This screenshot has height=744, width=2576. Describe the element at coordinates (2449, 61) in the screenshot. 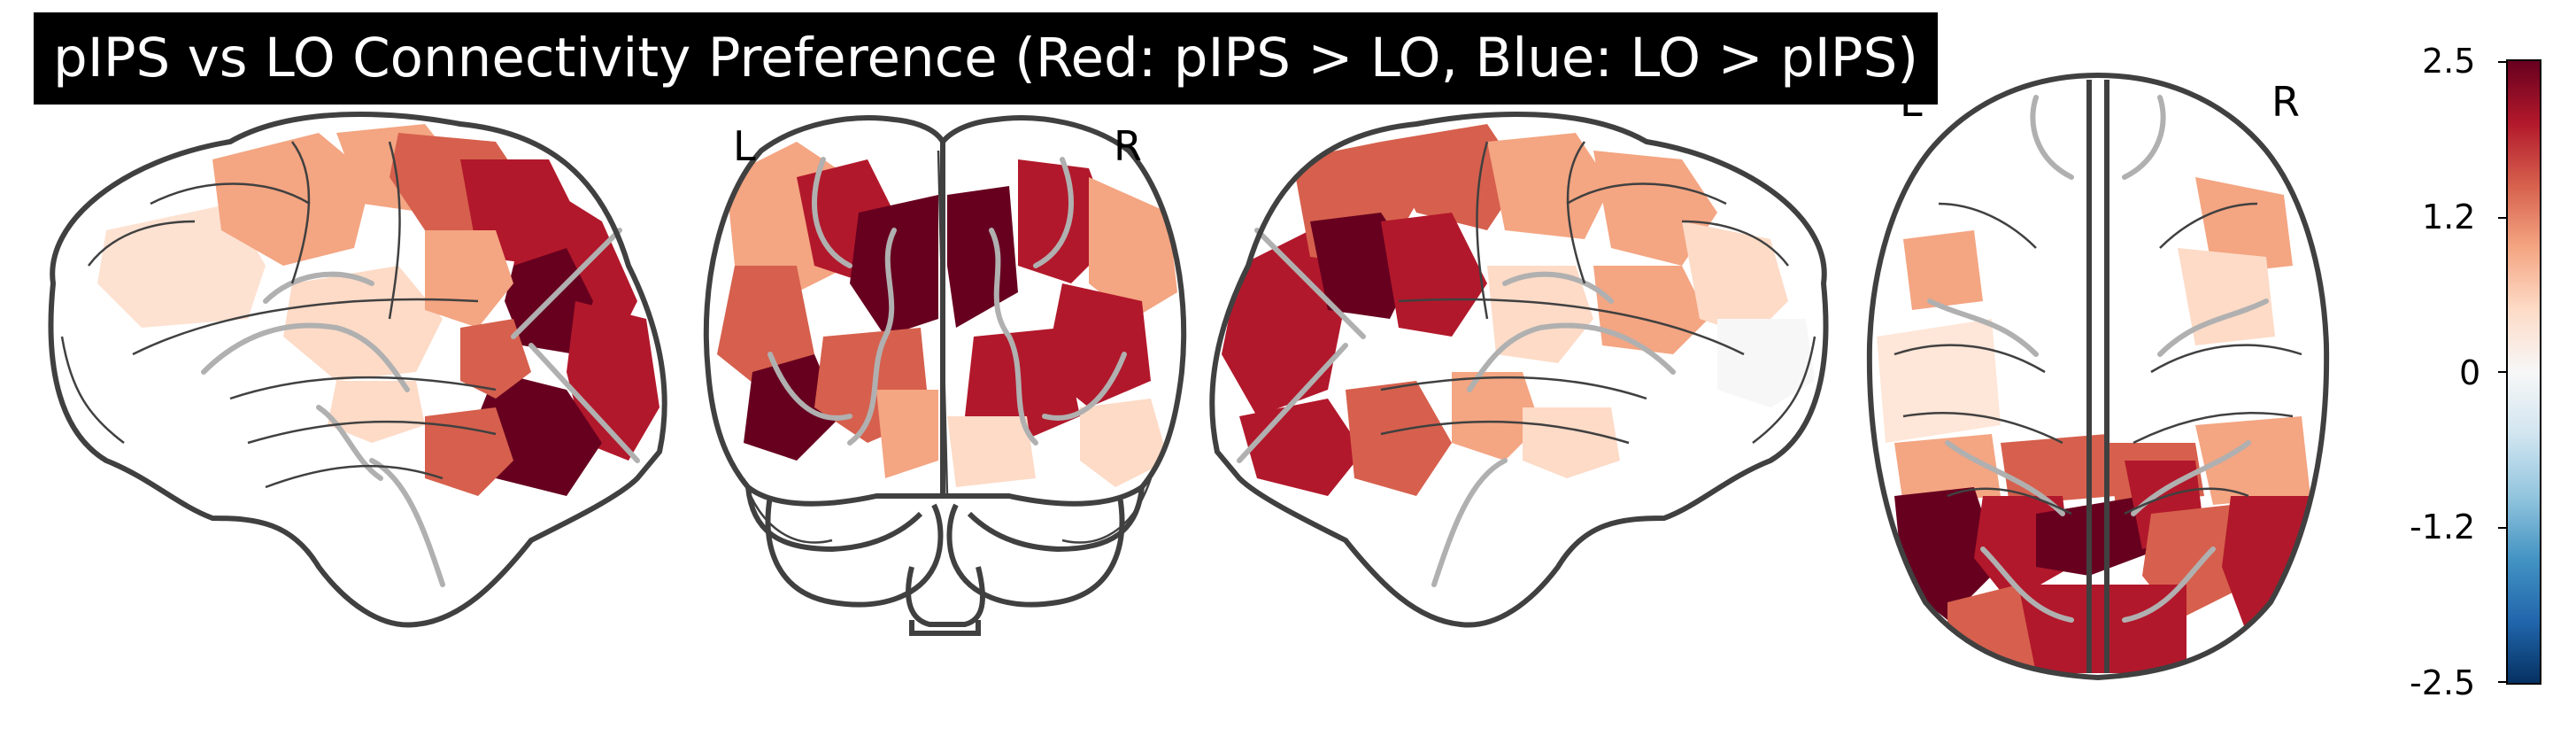

I see `colorbar-tick-label: 2.5` at that location.